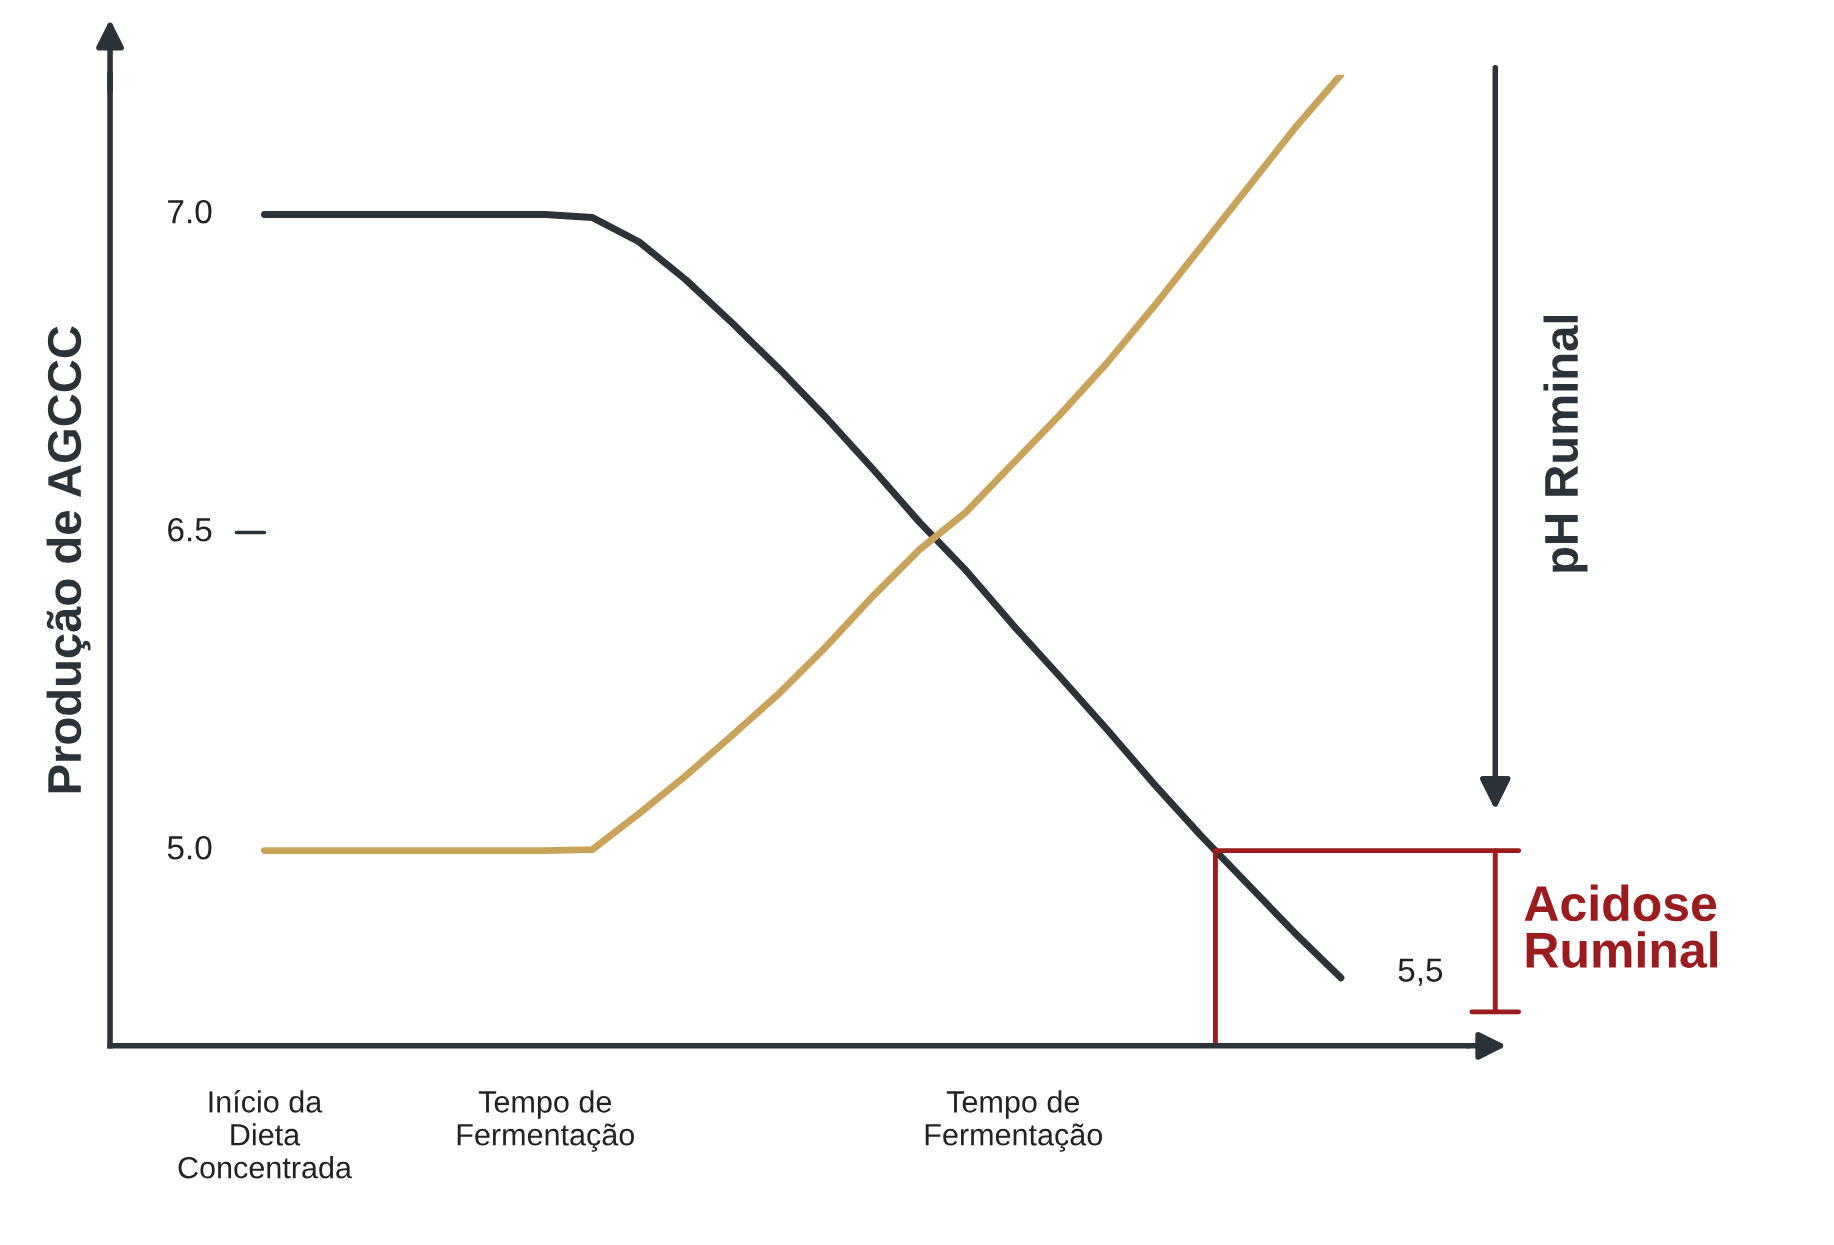 This screenshot has width=1834, height=1245. I want to click on x-tick-label: Início da Dieta Concentrada, so click(265, 1134).